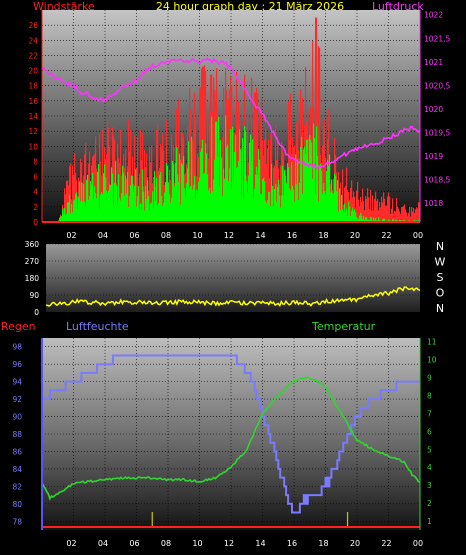 The width and height of the screenshot is (466, 555). Describe the element at coordinates (197, 543) in the screenshot. I see `x-tick-label: 10` at that location.